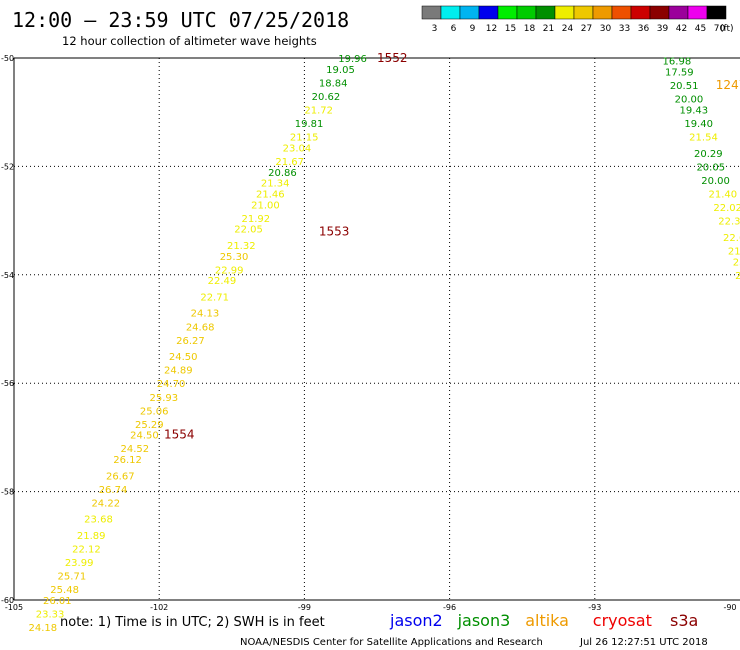 Image resolution: width=740 pixels, height=650 pixels. What do you see at coordinates (43, 628) in the screenshot?
I see `swh-value: 24.18` at bounding box center [43, 628].